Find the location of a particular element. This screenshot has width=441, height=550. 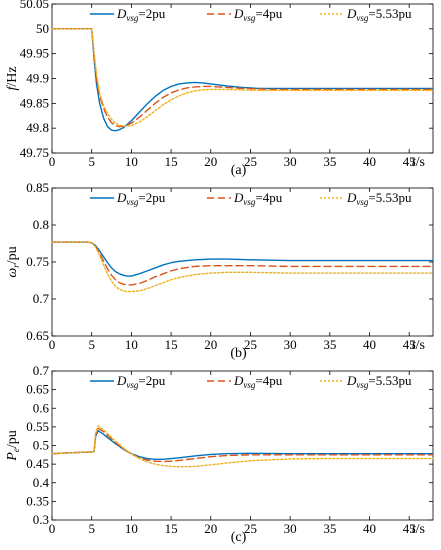

y-axis-label: Pe/pu is located at coordinates (13, 445).